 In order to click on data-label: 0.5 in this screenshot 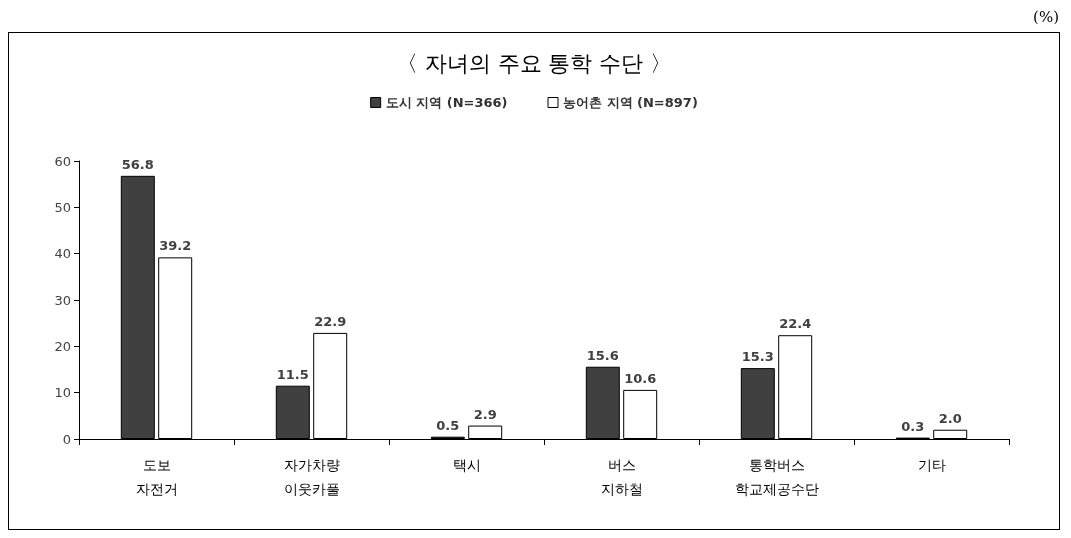, I will do `click(448, 425)`.